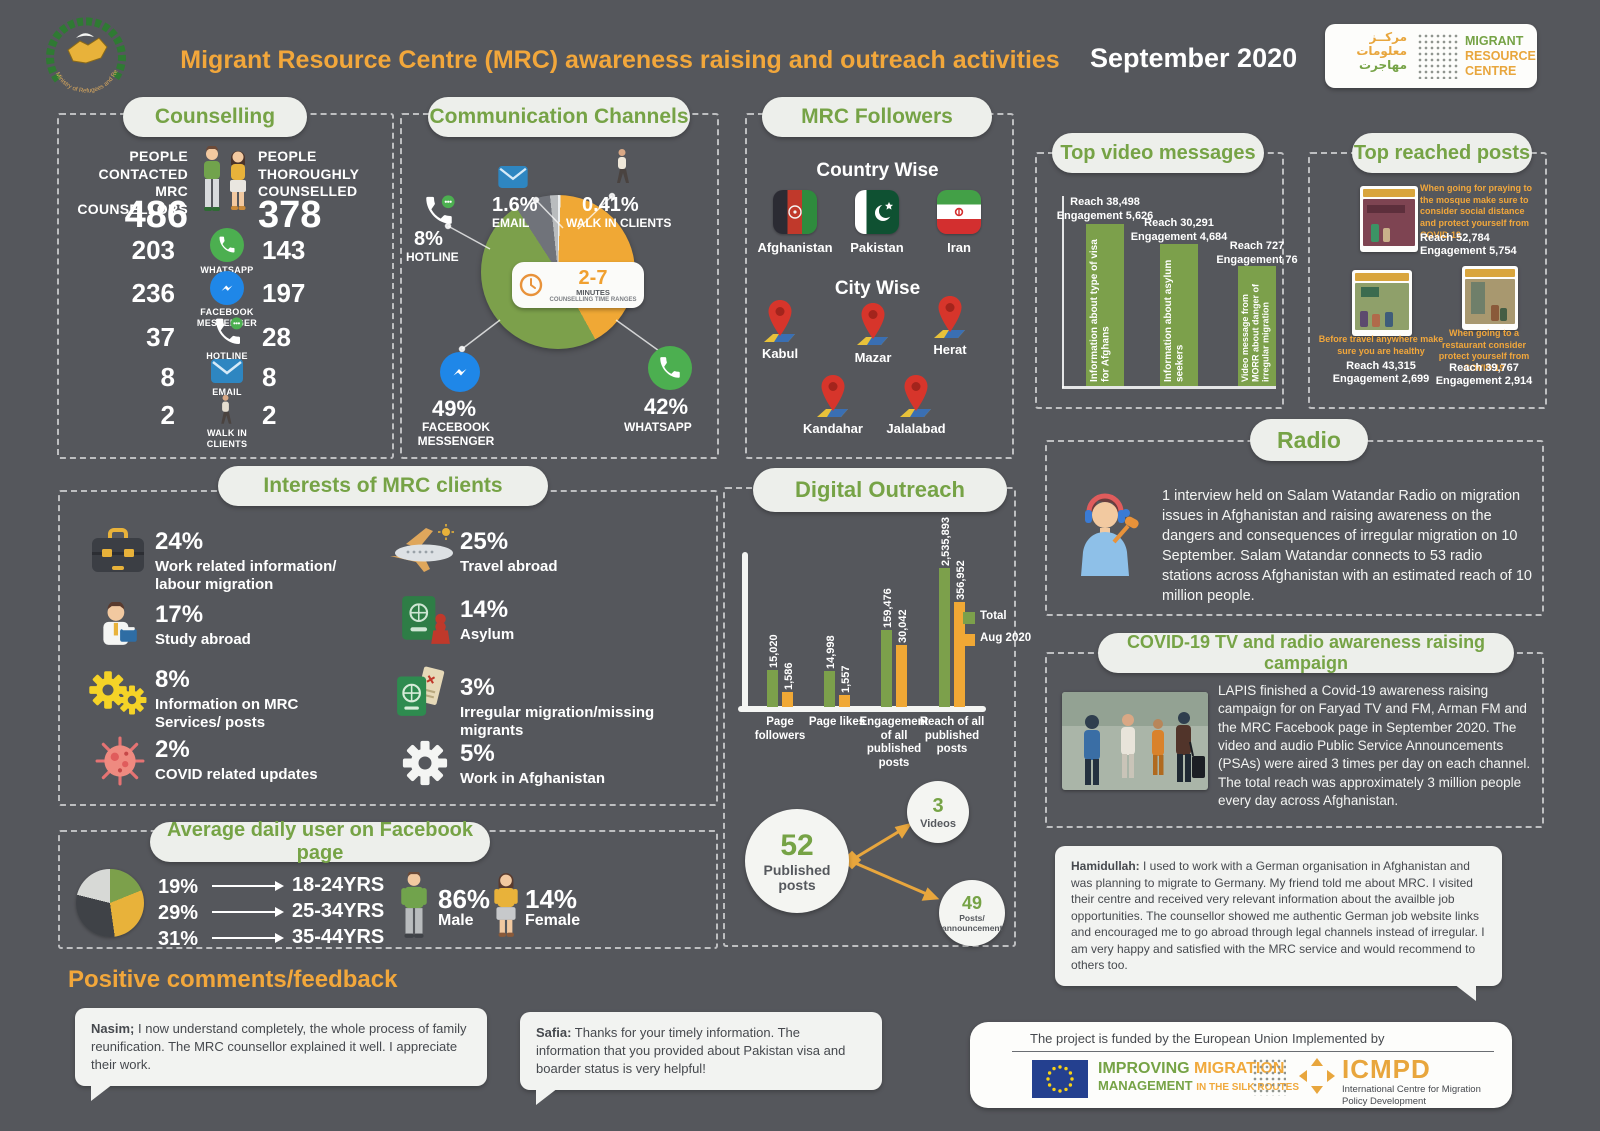 The width and height of the screenshot is (1600, 1131). Describe the element at coordinates (553, 920) in the screenshot. I see `female-label: Female` at that location.